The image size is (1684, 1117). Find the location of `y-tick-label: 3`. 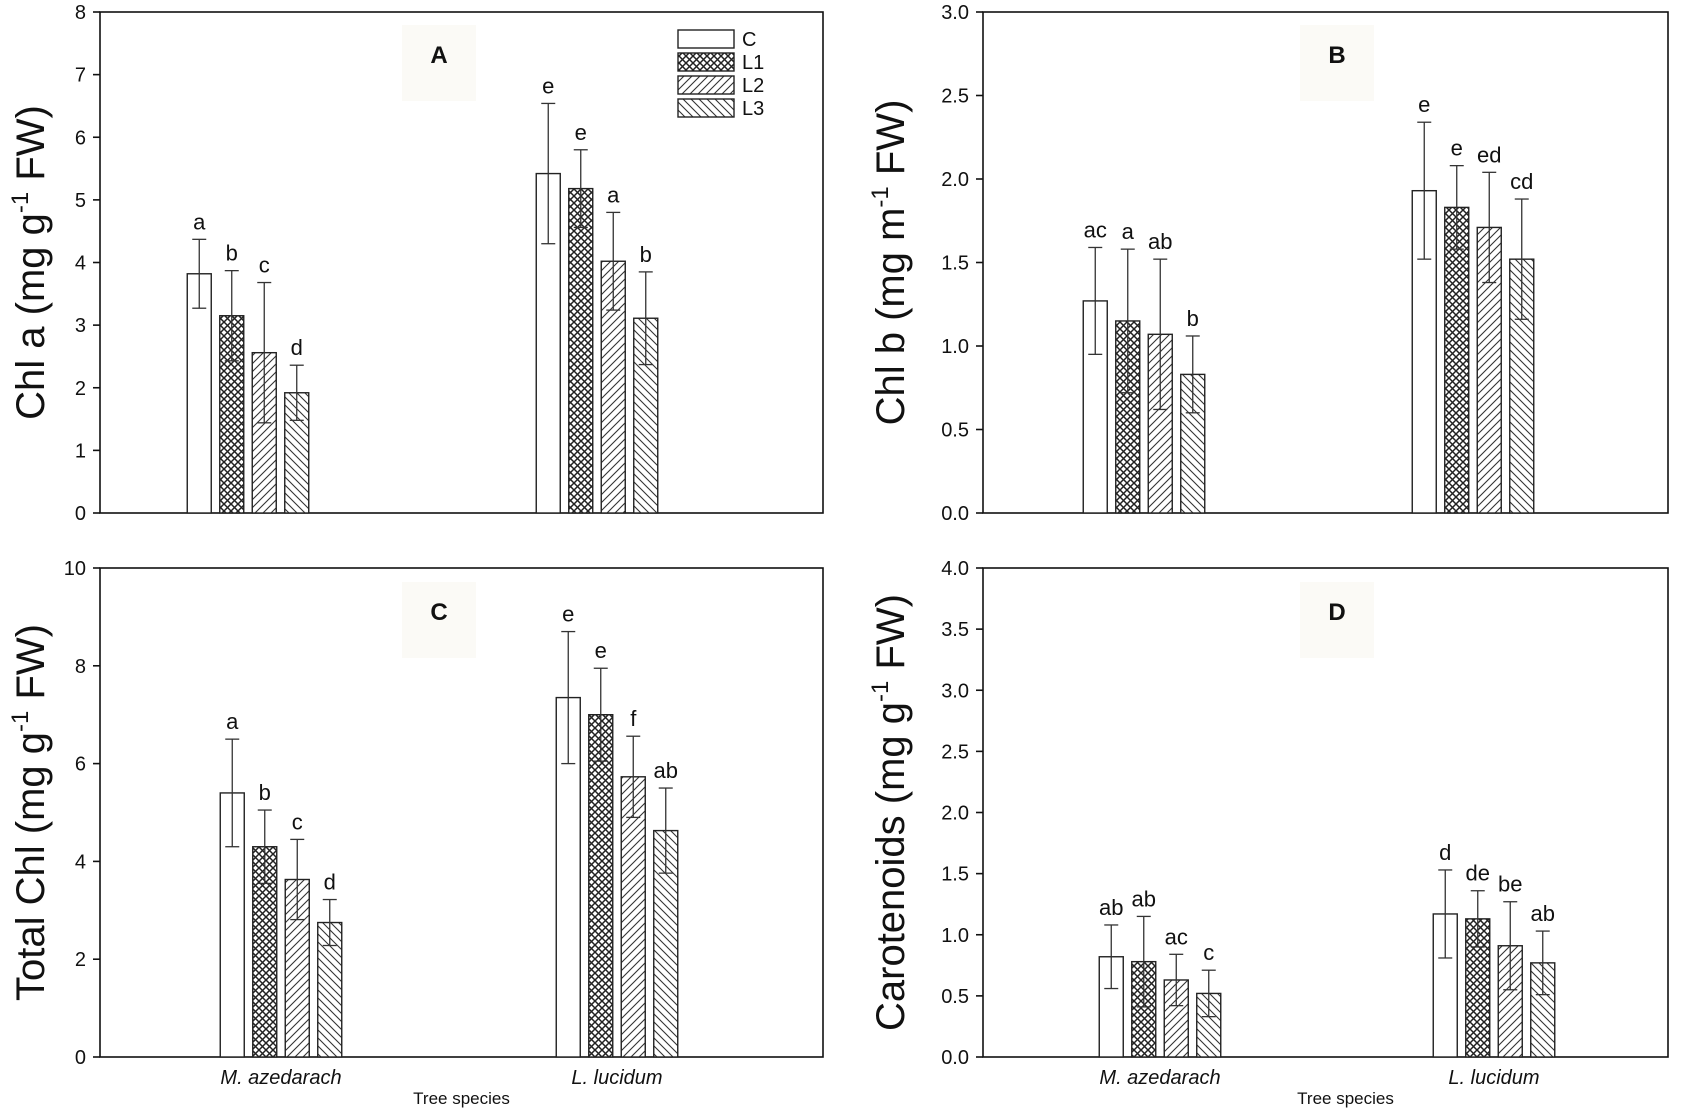

y-tick-label: 3 is located at coordinates (80, 326).